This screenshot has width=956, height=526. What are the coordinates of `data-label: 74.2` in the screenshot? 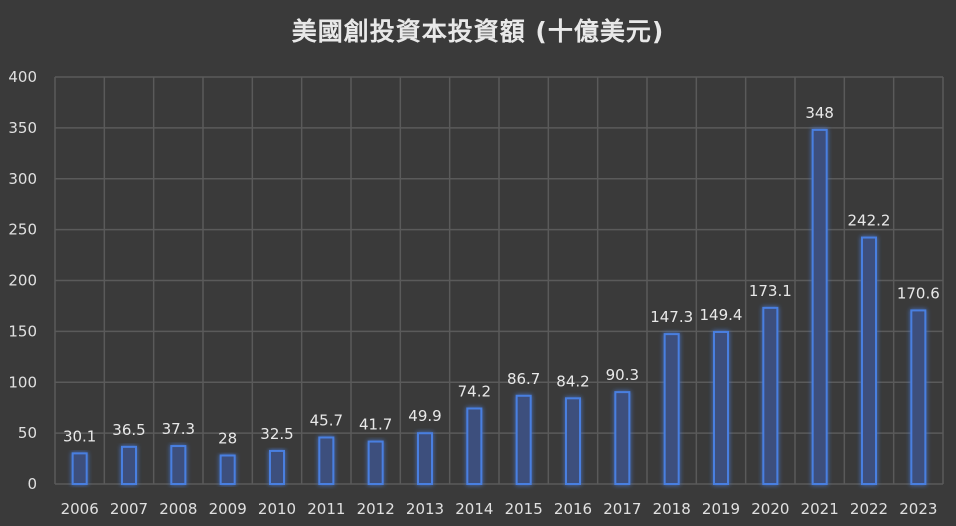 It's located at (474, 392).